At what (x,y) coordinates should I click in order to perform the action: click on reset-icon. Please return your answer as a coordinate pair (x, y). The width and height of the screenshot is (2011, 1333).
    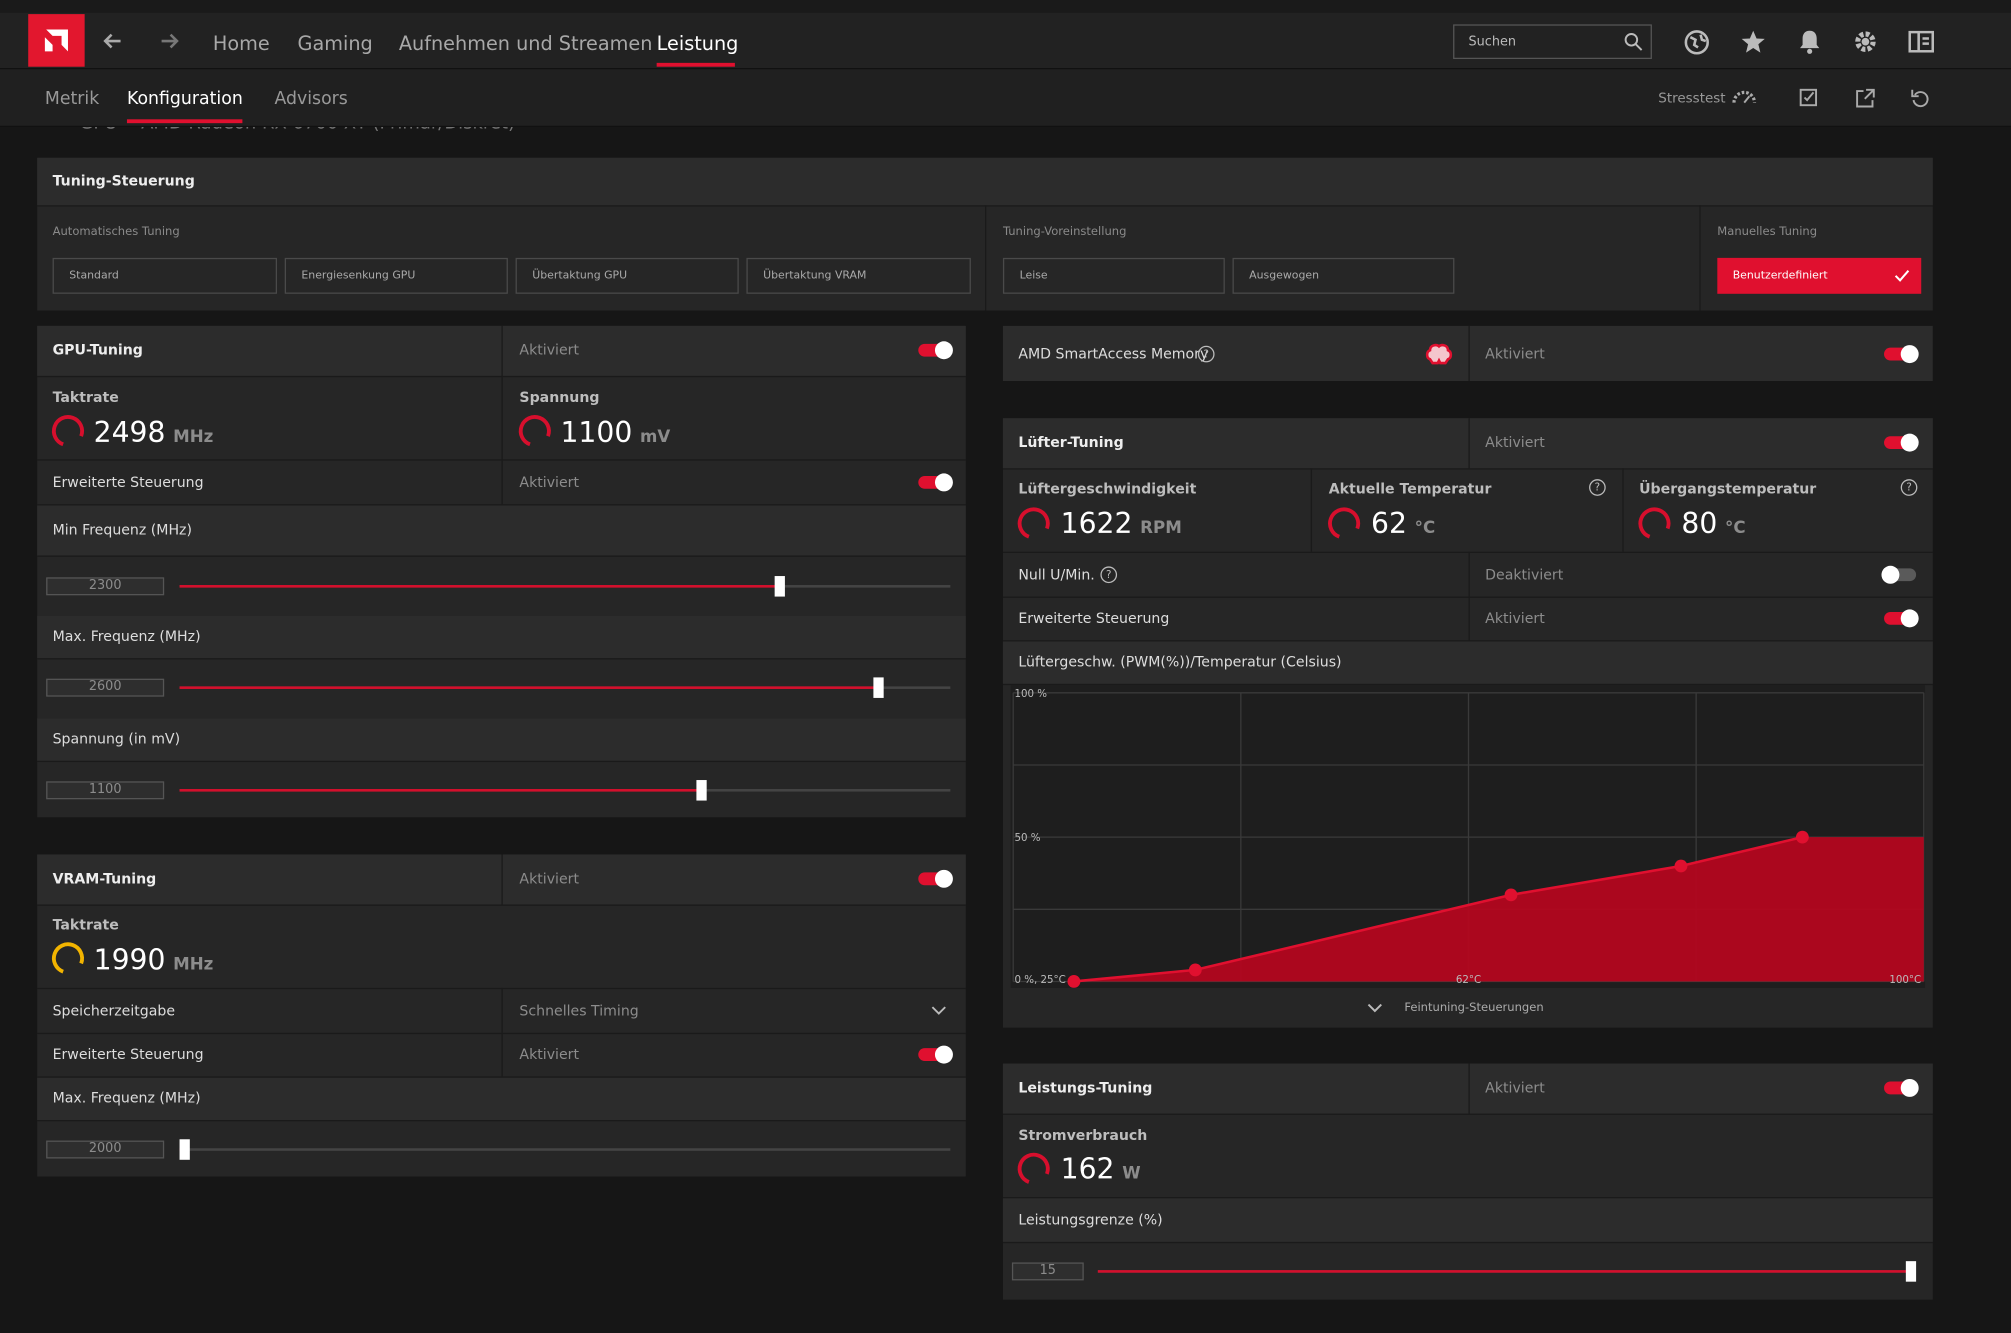
    Looking at the image, I should click on (1920, 98).